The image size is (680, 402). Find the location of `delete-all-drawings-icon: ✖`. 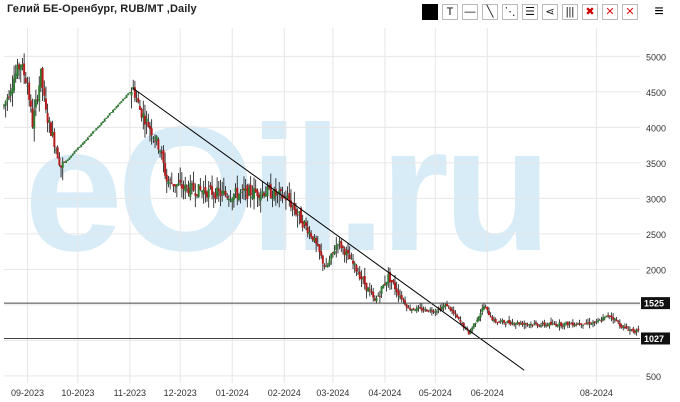

delete-all-drawings-icon: ✖ is located at coordinates (590, 12).